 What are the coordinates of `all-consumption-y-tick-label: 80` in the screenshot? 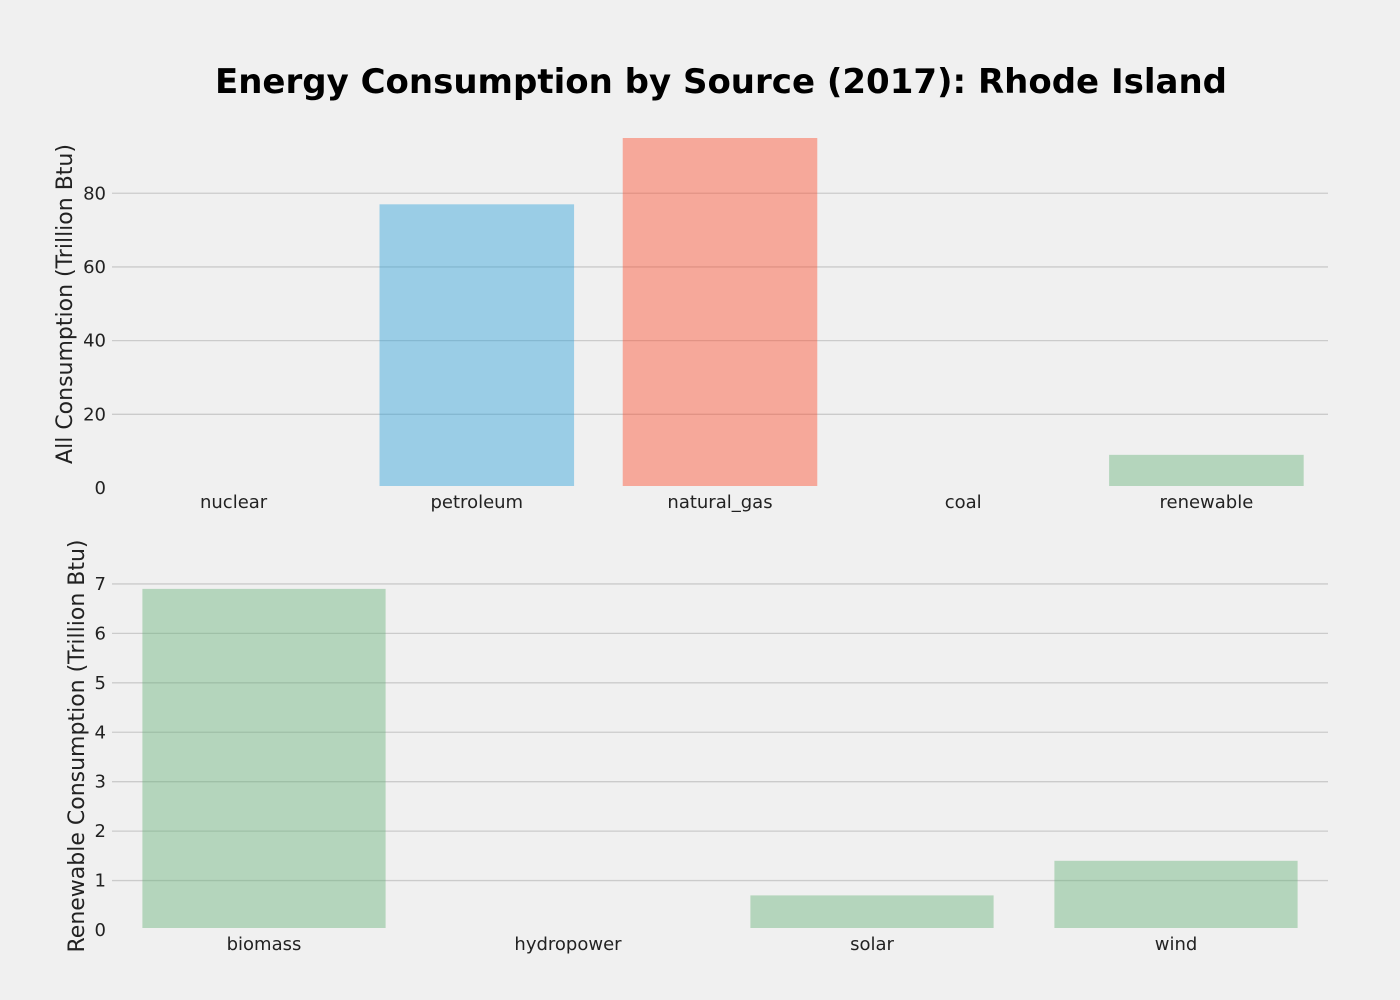 It's located at (94, 193).